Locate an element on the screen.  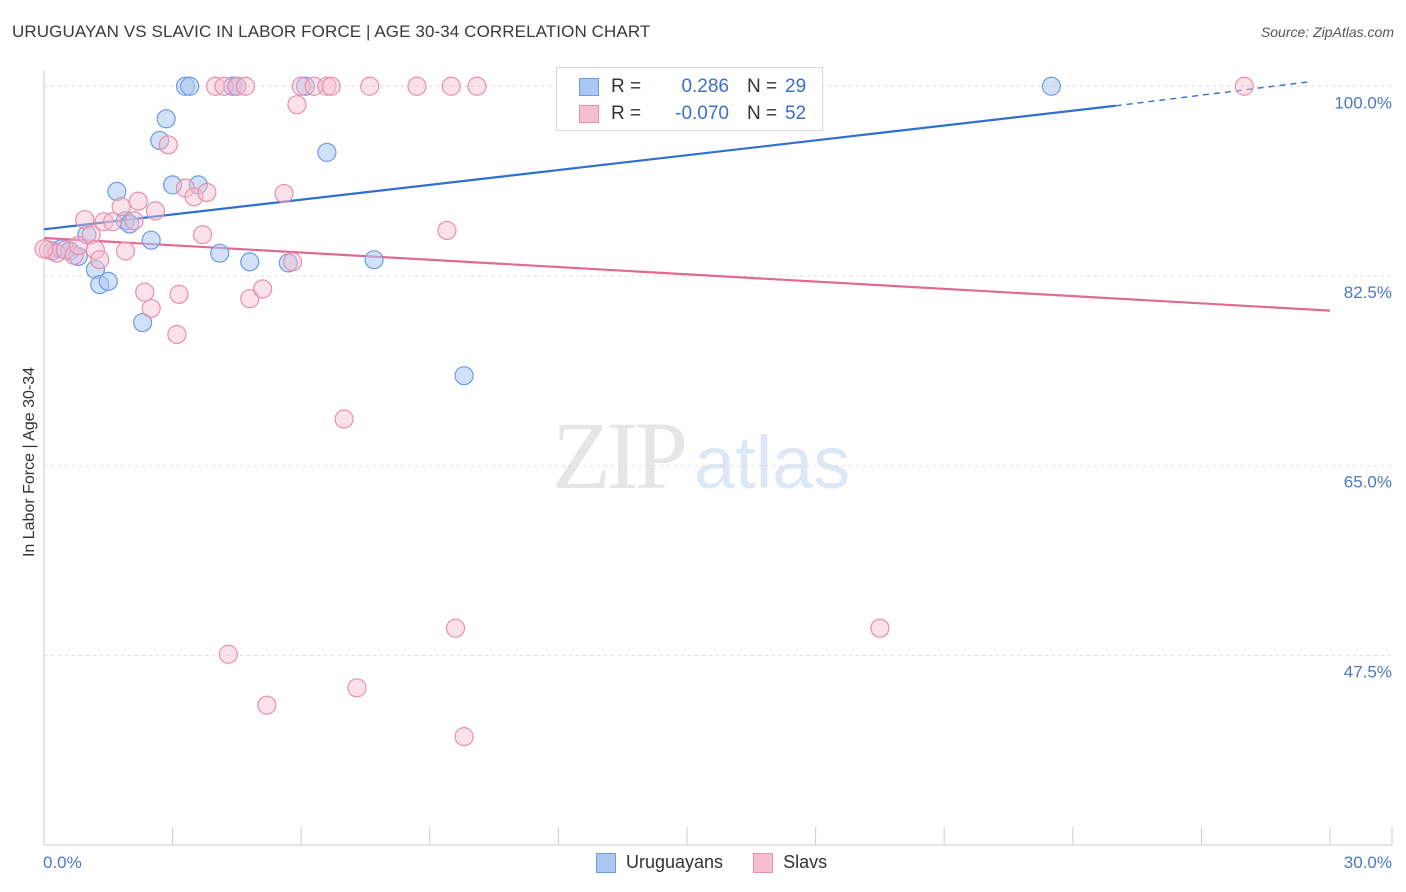
legend-row-uruguayans: R = 0.286 N = 29 is located at coordinates (692, 87).